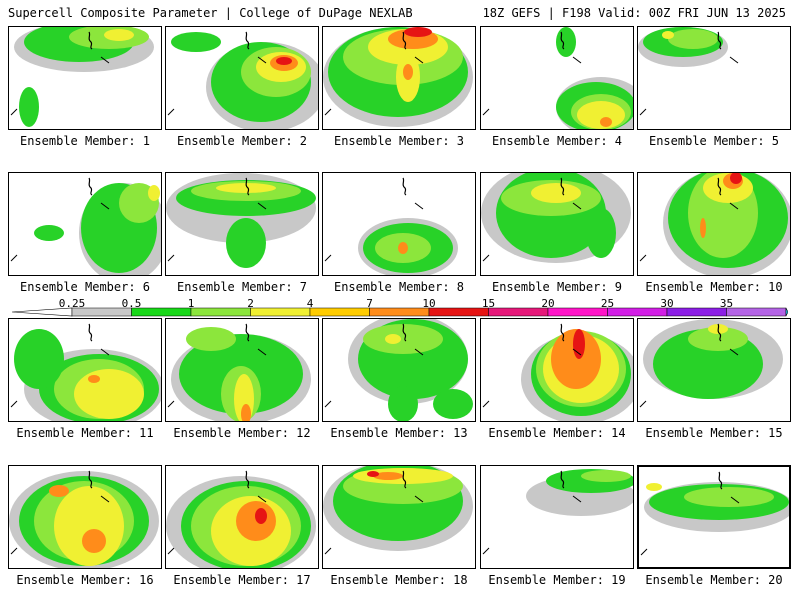 The height and width of the screenshot is (600, 800). Describe the element at coordinates (242, 580) in the screenshot. I see `ensemble-member-label: Ensemble Member: 17` at that location.